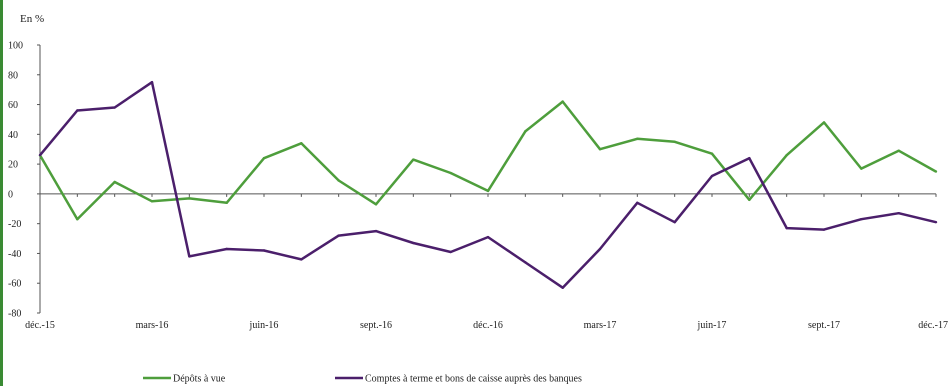 The width and height of the screenshot is (951, 386). Describe the element at coordinates (15, 46) in the screenshot. I see `y-tick-label: 100` at that location.